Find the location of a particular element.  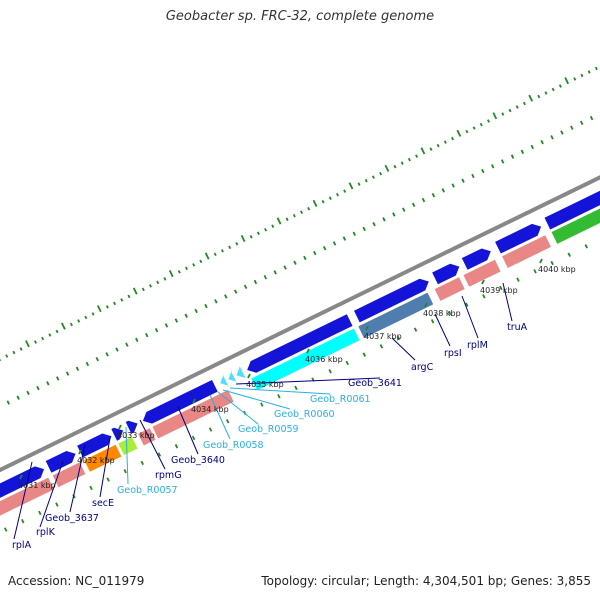

gene-label: secE is located at coordinates (103, 503).